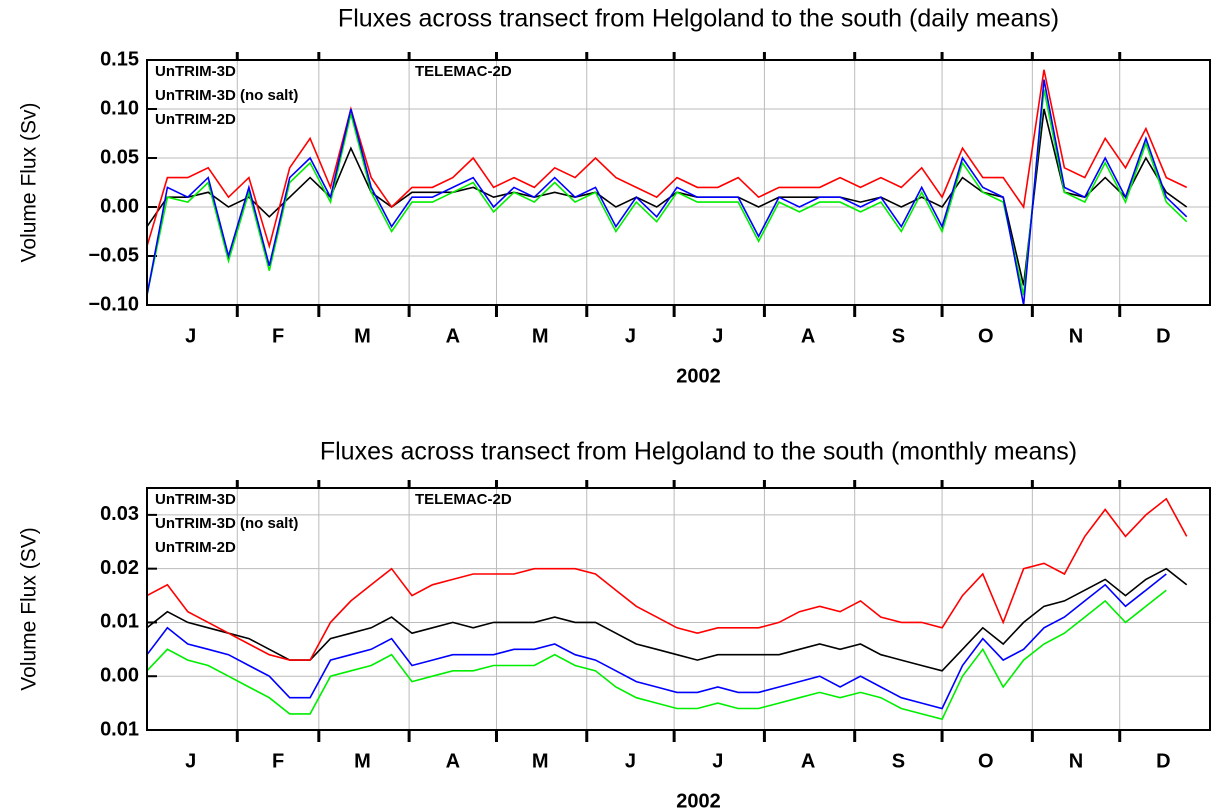 The height and width of the screenshot is (812, 1219). Describe the element at coordinates (119, 59) in the screenshot. I see `y-tick-label: 0.15` at that location.